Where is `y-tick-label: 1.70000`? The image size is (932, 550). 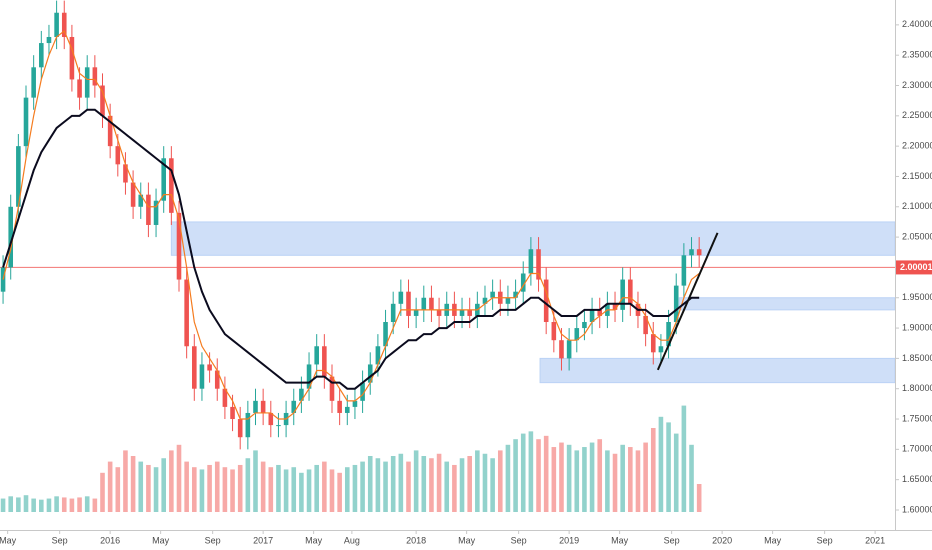
y-tick-label: 1.70000 is located at coordinates (917, 449).